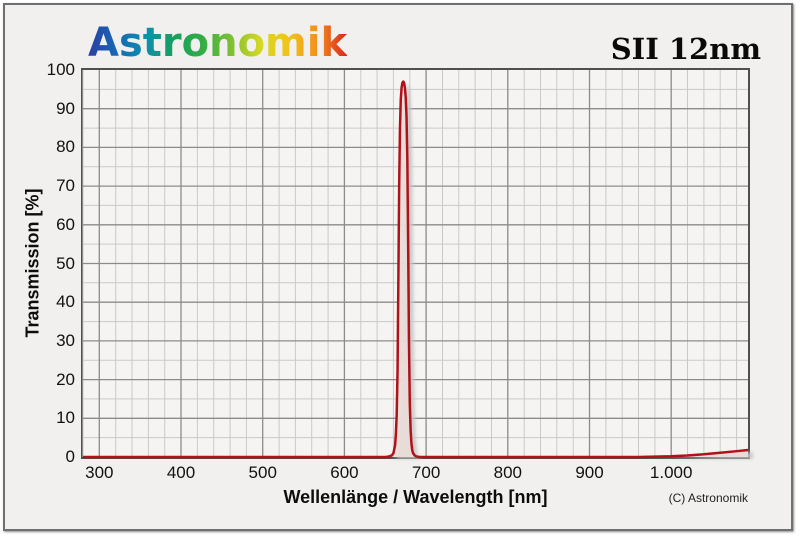 The height and width of the screenshot is (538, 800). What do you see at coordinates (65, 340) in the screenshot?
I see `y-tick-label: 30` at bounding box center [65, 340].